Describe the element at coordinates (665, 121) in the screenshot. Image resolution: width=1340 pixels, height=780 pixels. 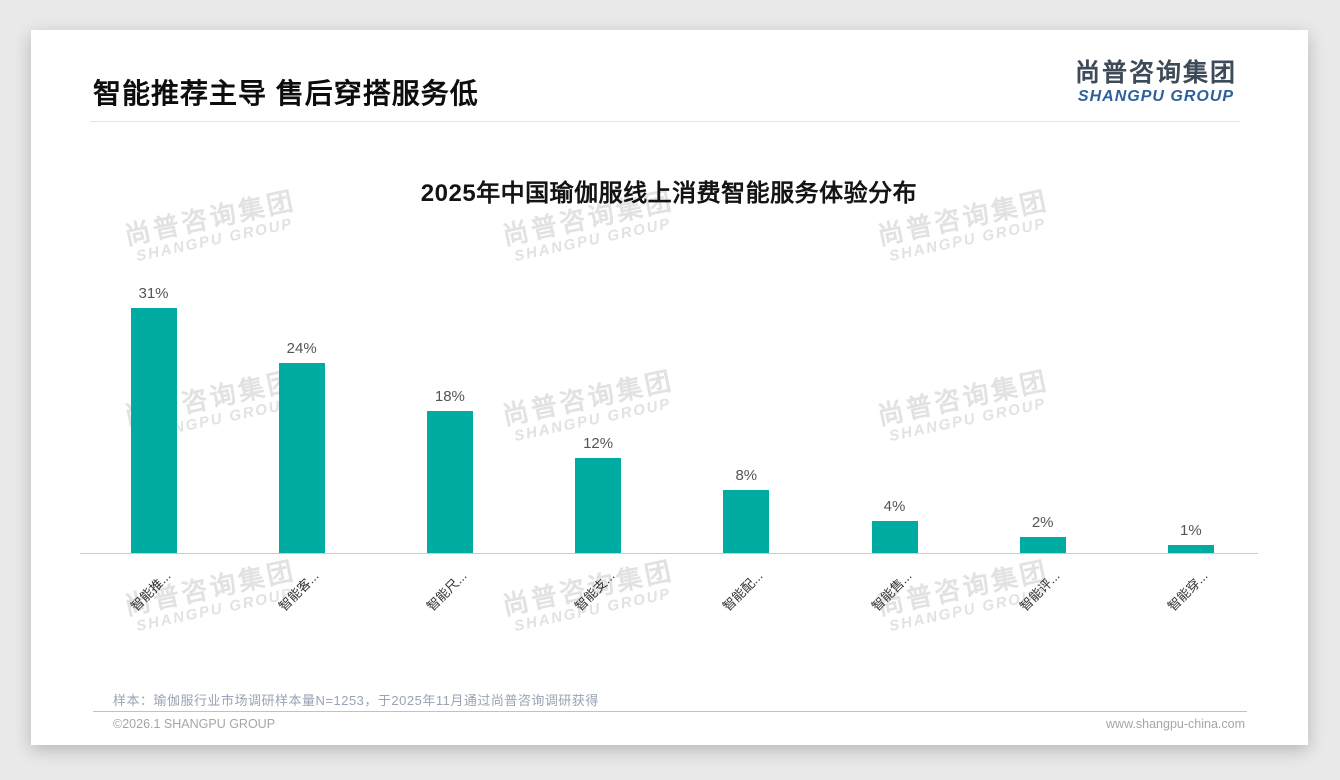
I see `header-divider` at that location.